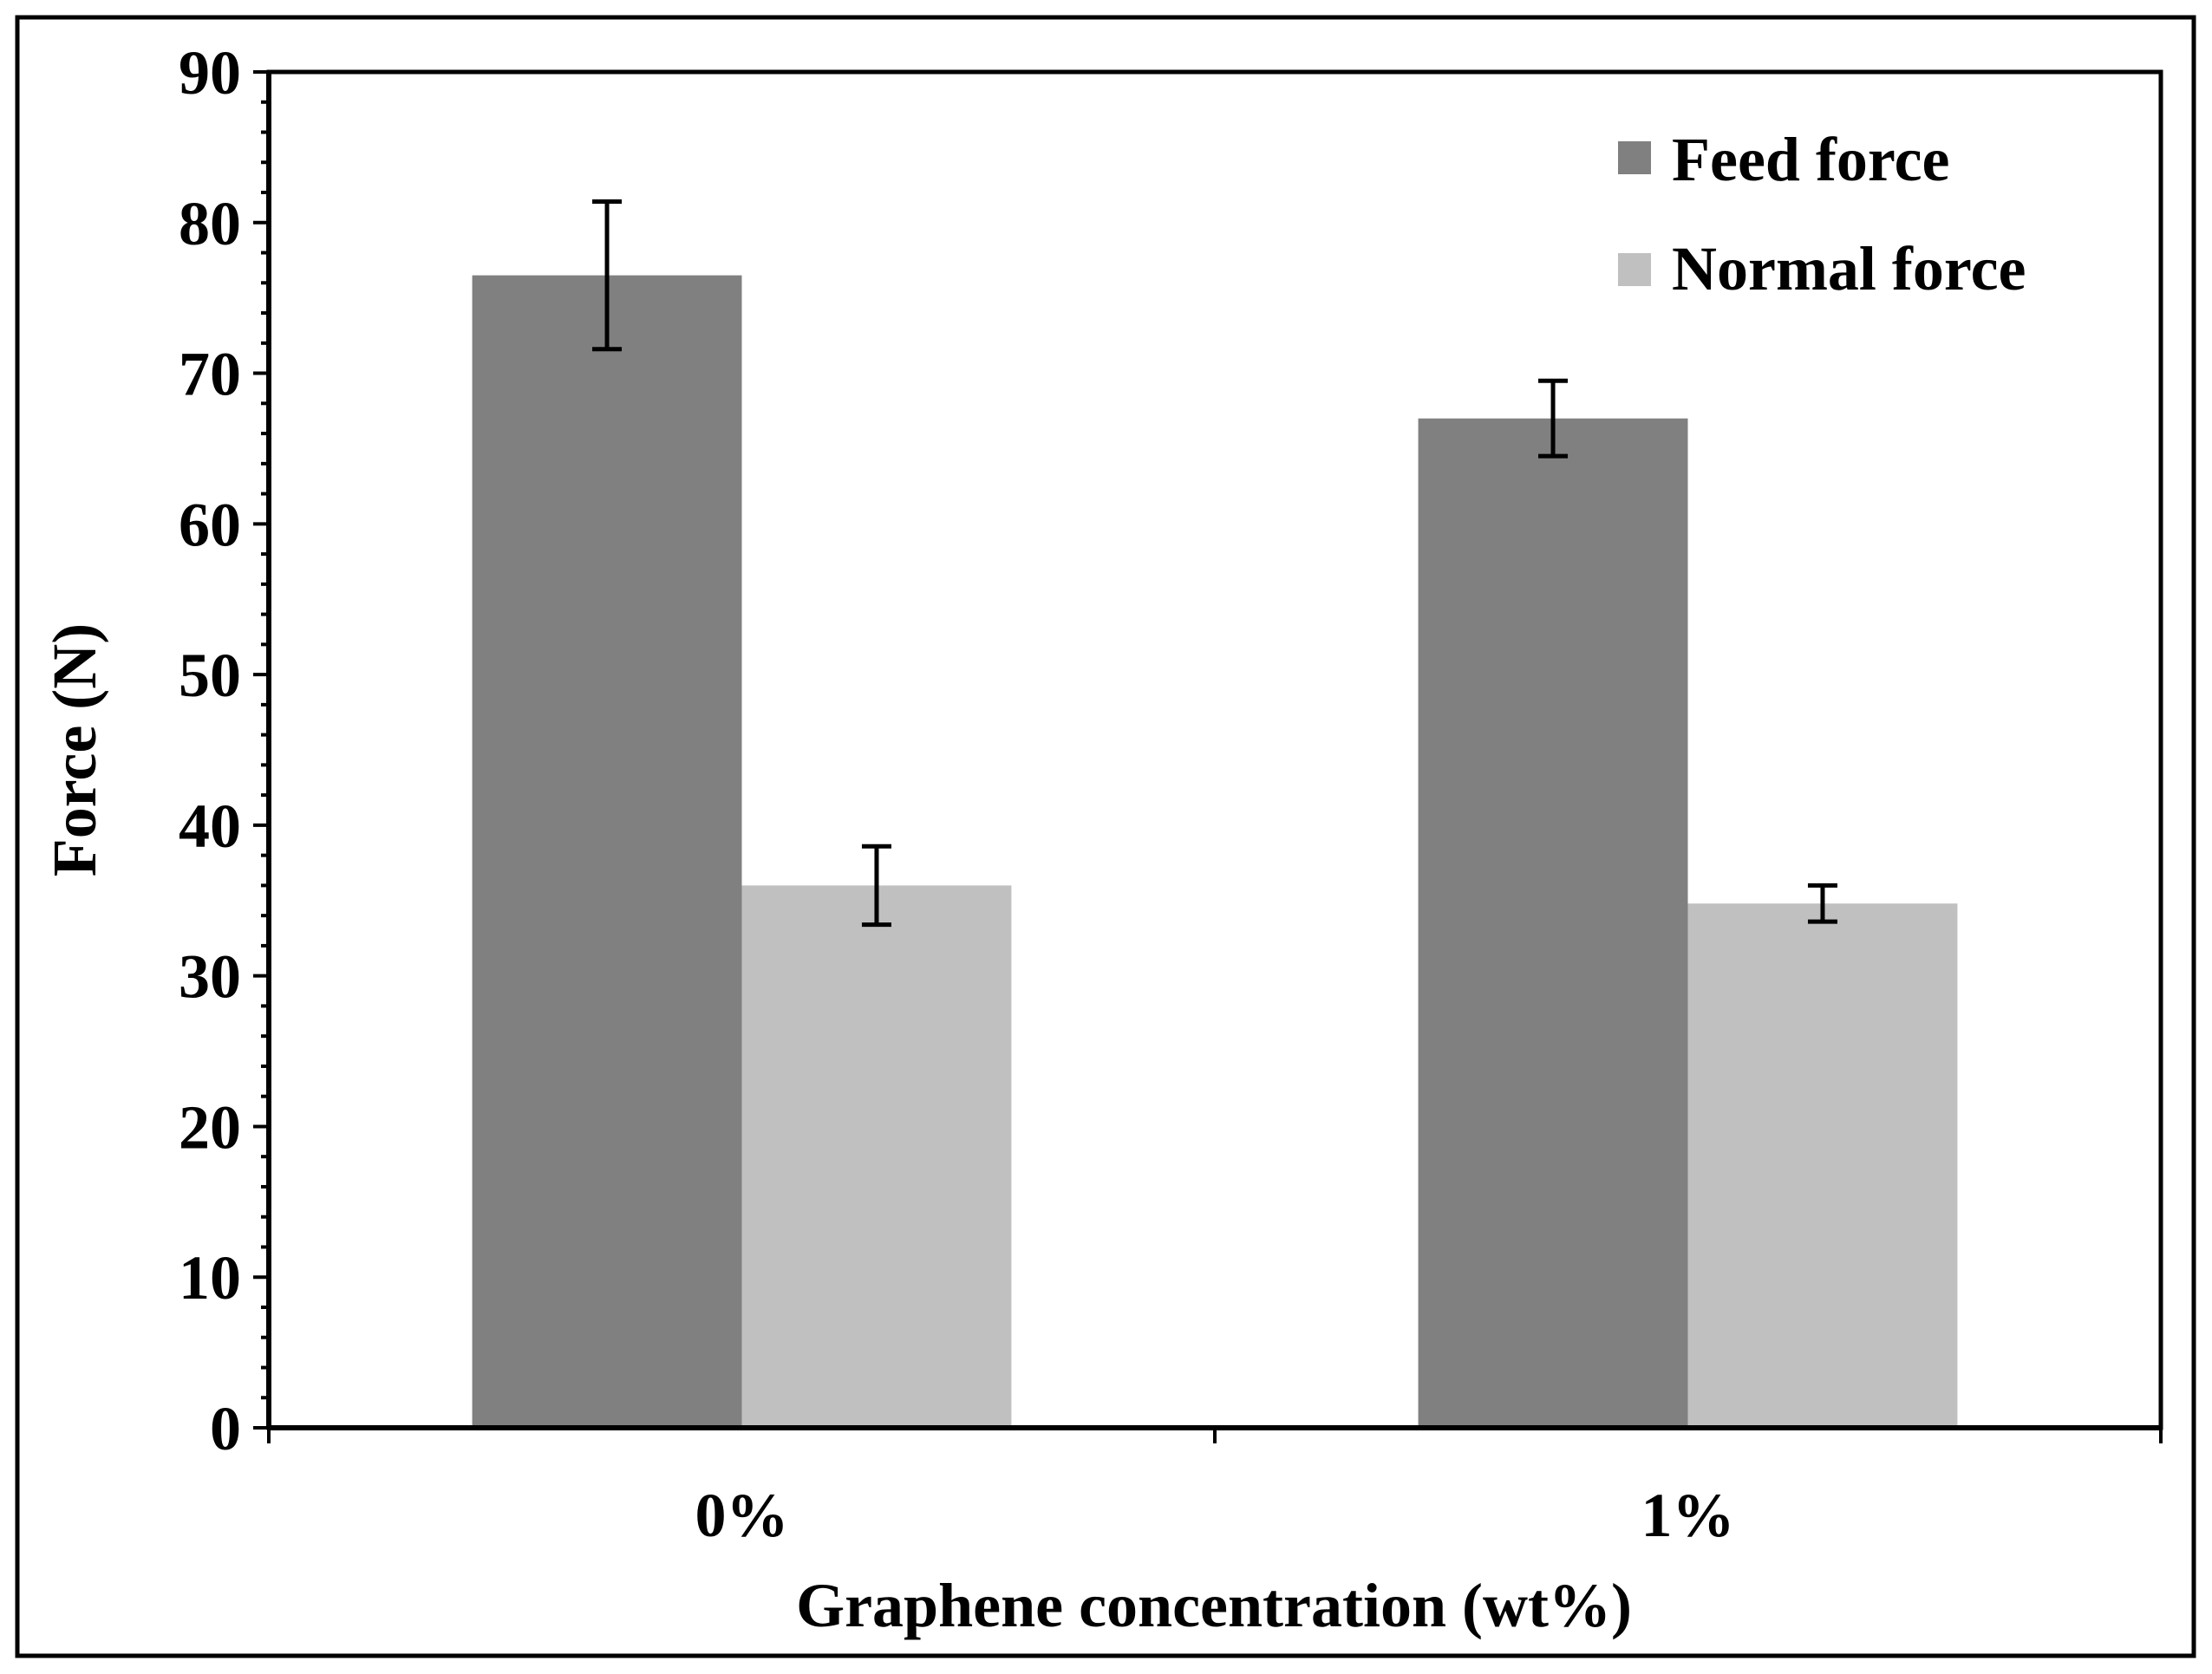 This screenshot has width=2212, height=1674. I want to click on legend: Feed force Normal force, so click(1822, 214).